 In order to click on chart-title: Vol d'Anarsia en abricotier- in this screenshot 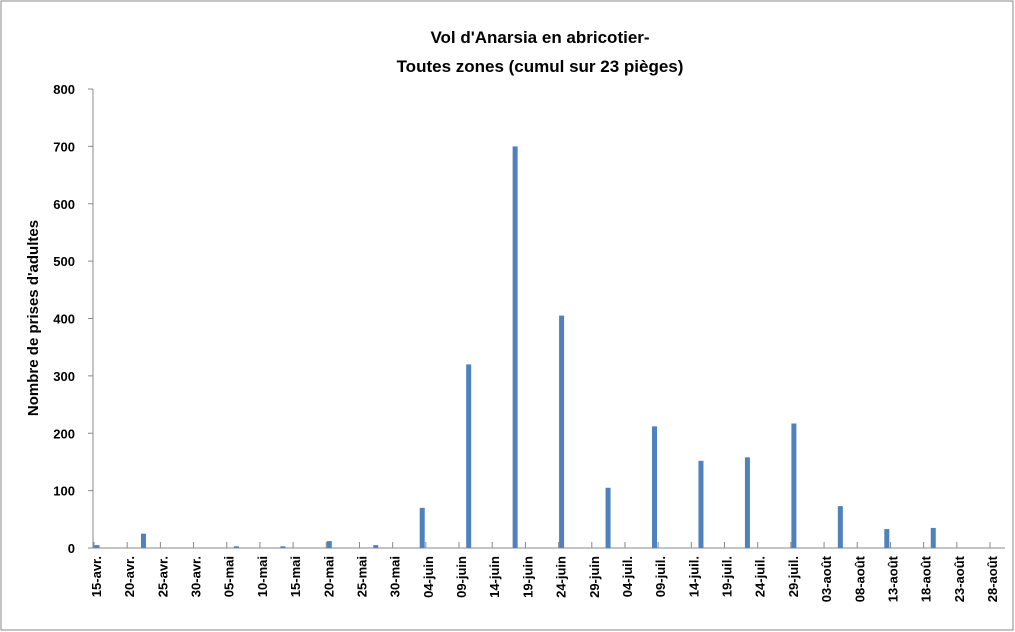, I will do `click(539, 37)`.